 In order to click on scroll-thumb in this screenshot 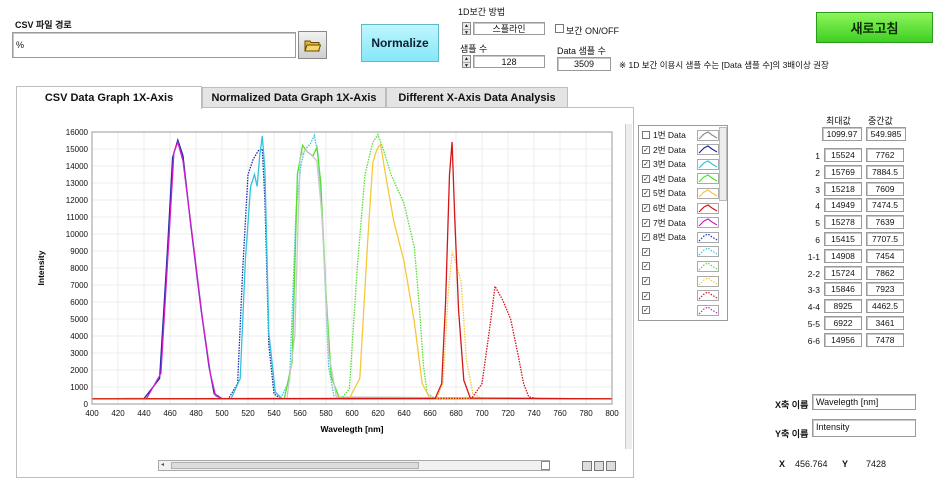, I will do `click(295, 465)`.